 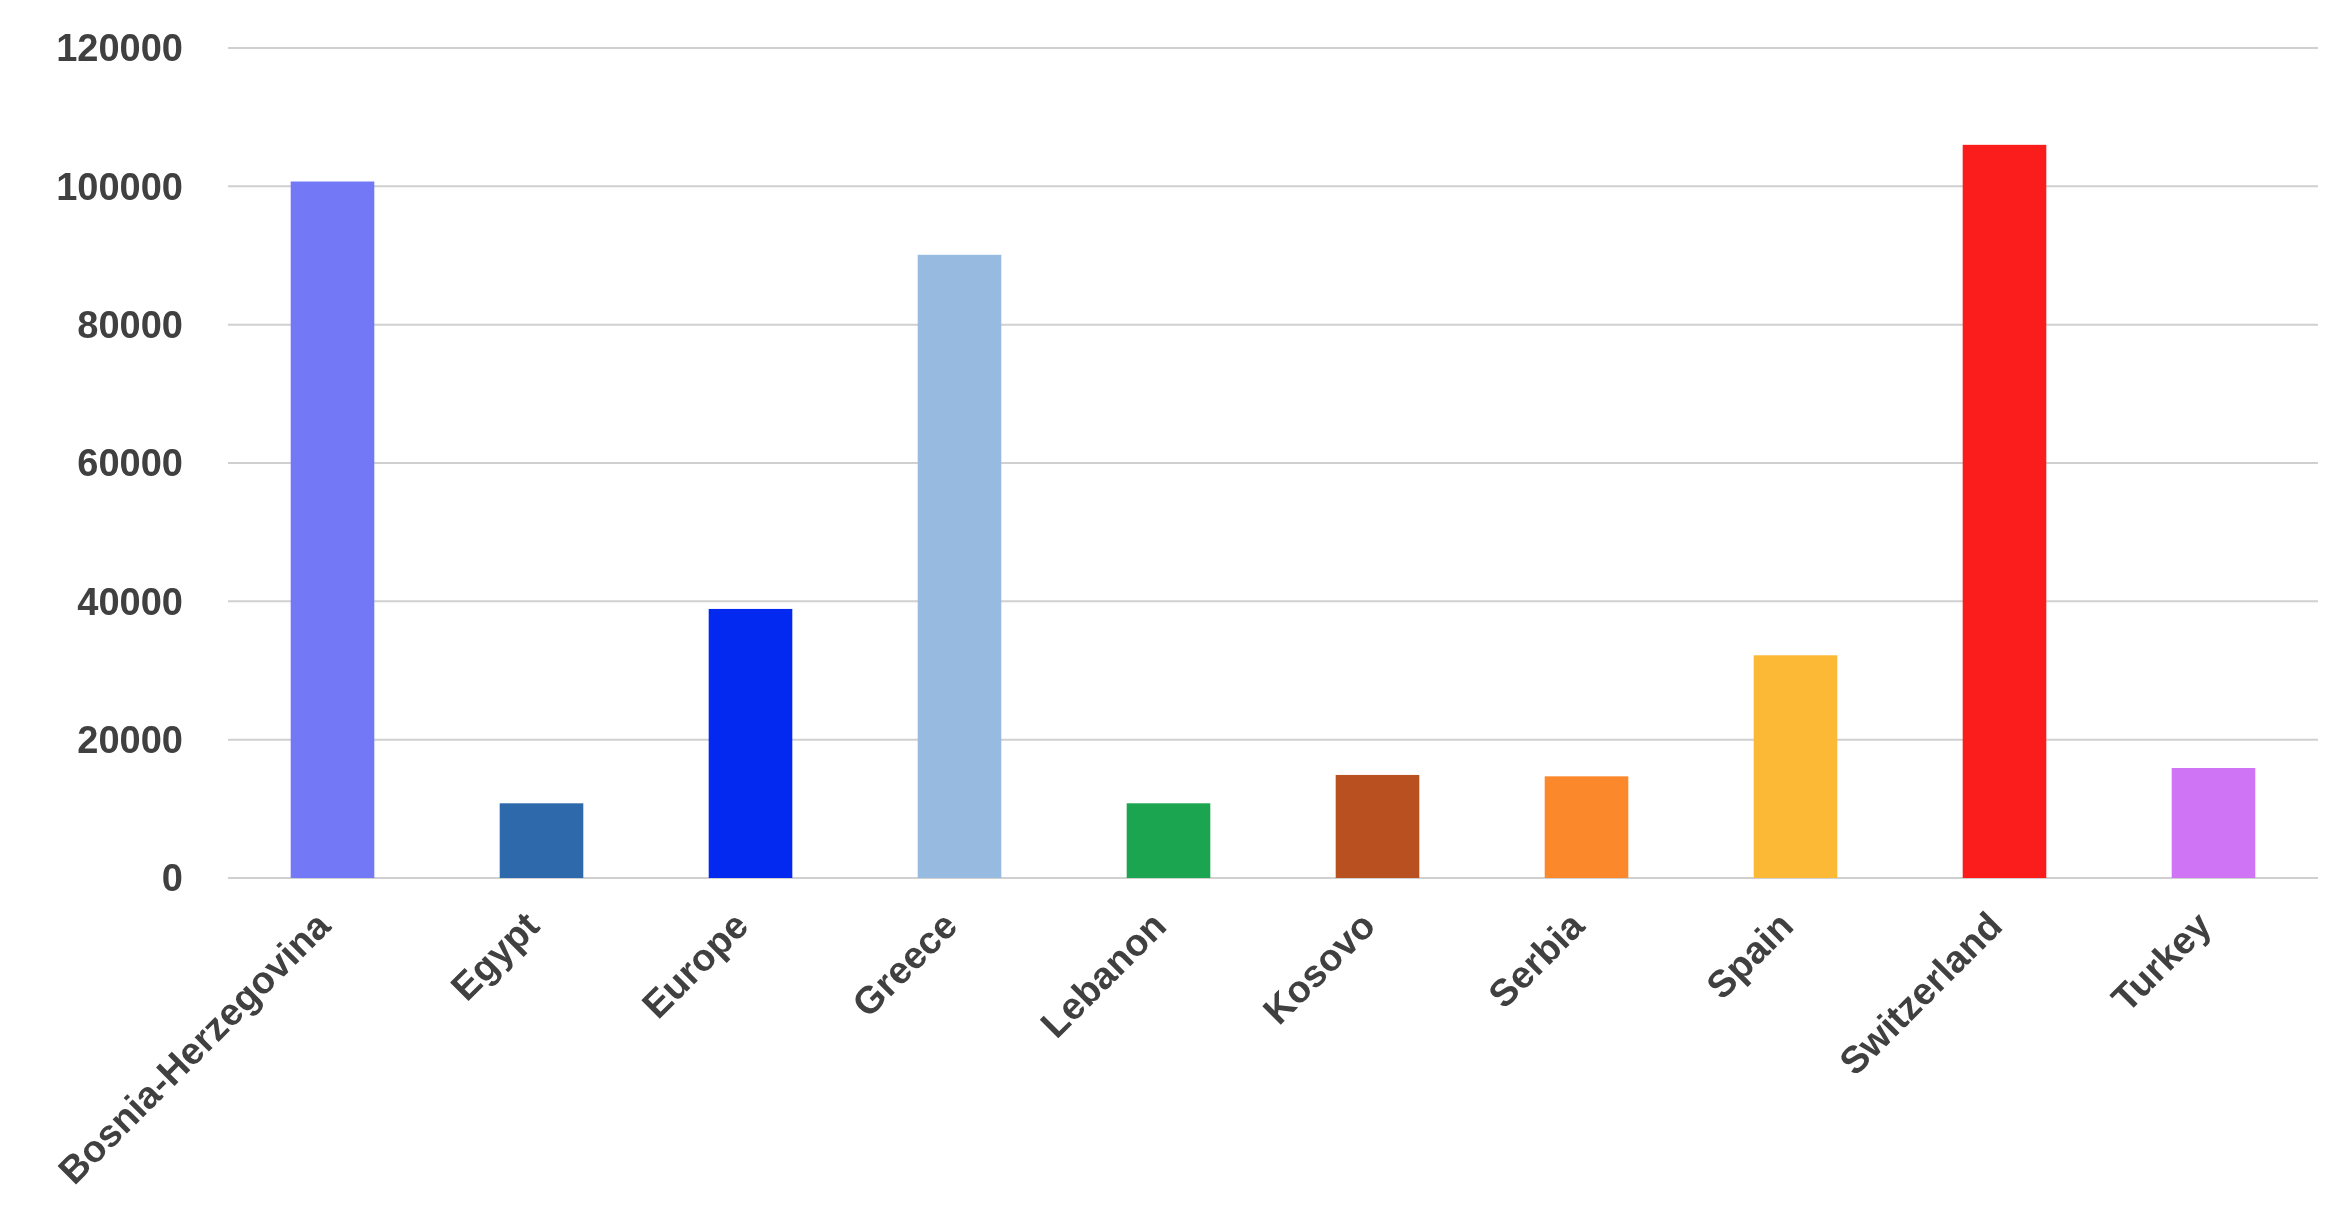 What do you see at coordinates (130, 463) in the screenshot?
I see `y-tick-label: 60000` at bounding box center [130, 463].